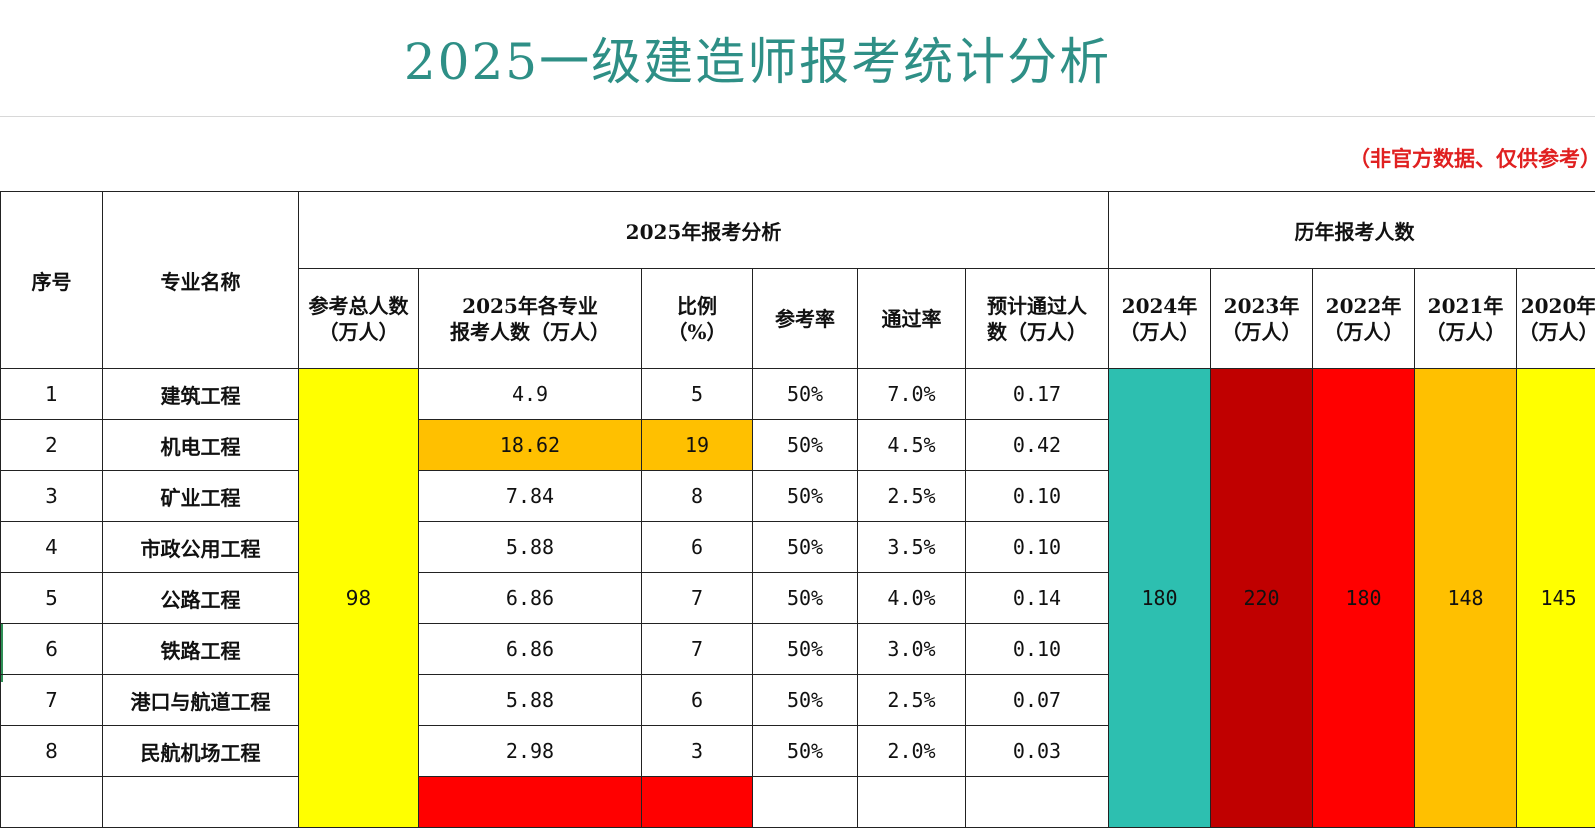 Image resolution: width=1595 pixels, height=828 pixels. I want to click on row-ratio: 19, so click(697, 445).